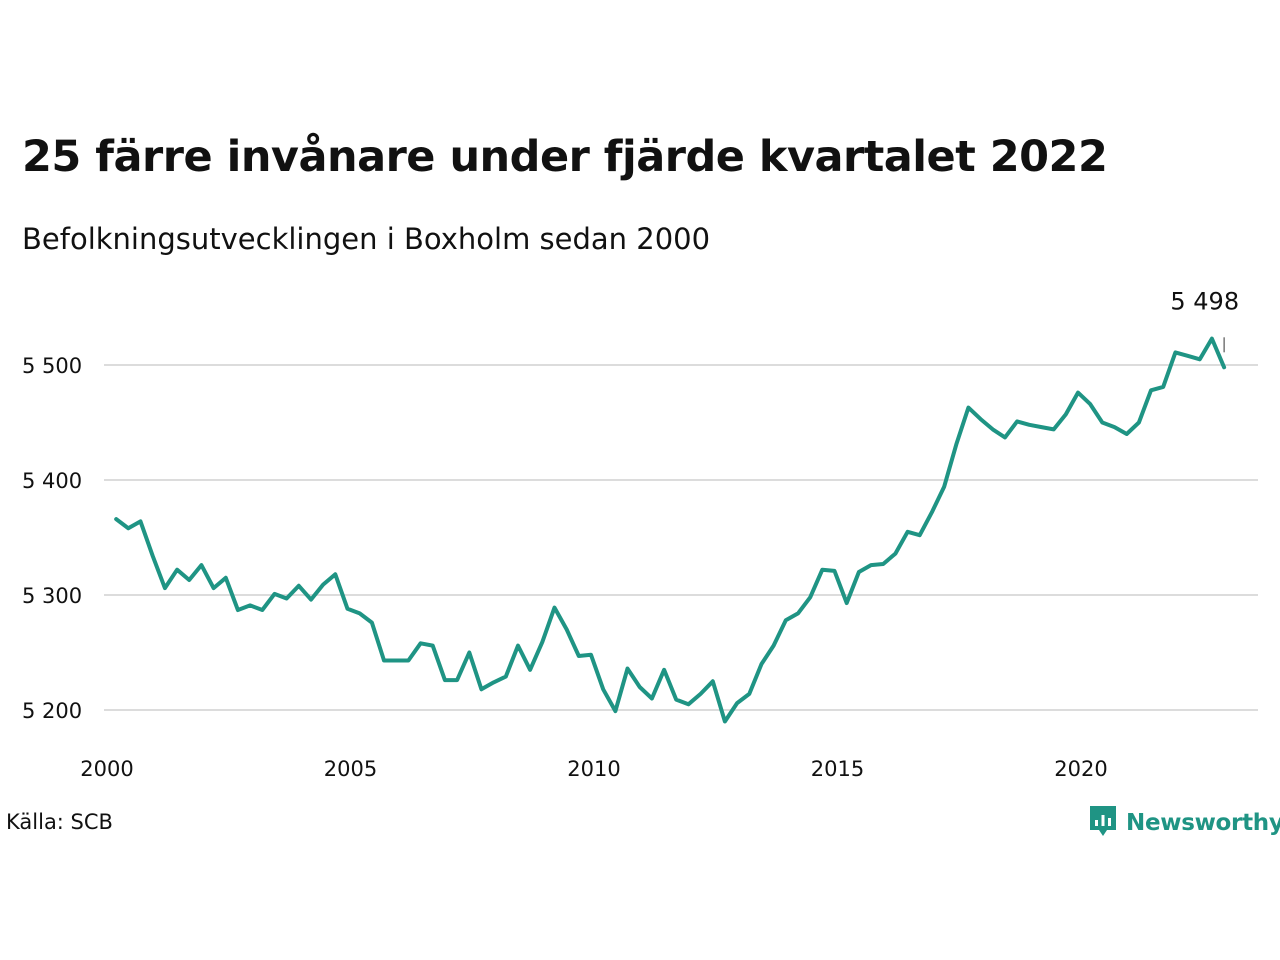 The image size is (1280, 960). Describe the element at coordinates (52, 366) in the screenshot. I see `y-tick-label: 5 500` at that location.